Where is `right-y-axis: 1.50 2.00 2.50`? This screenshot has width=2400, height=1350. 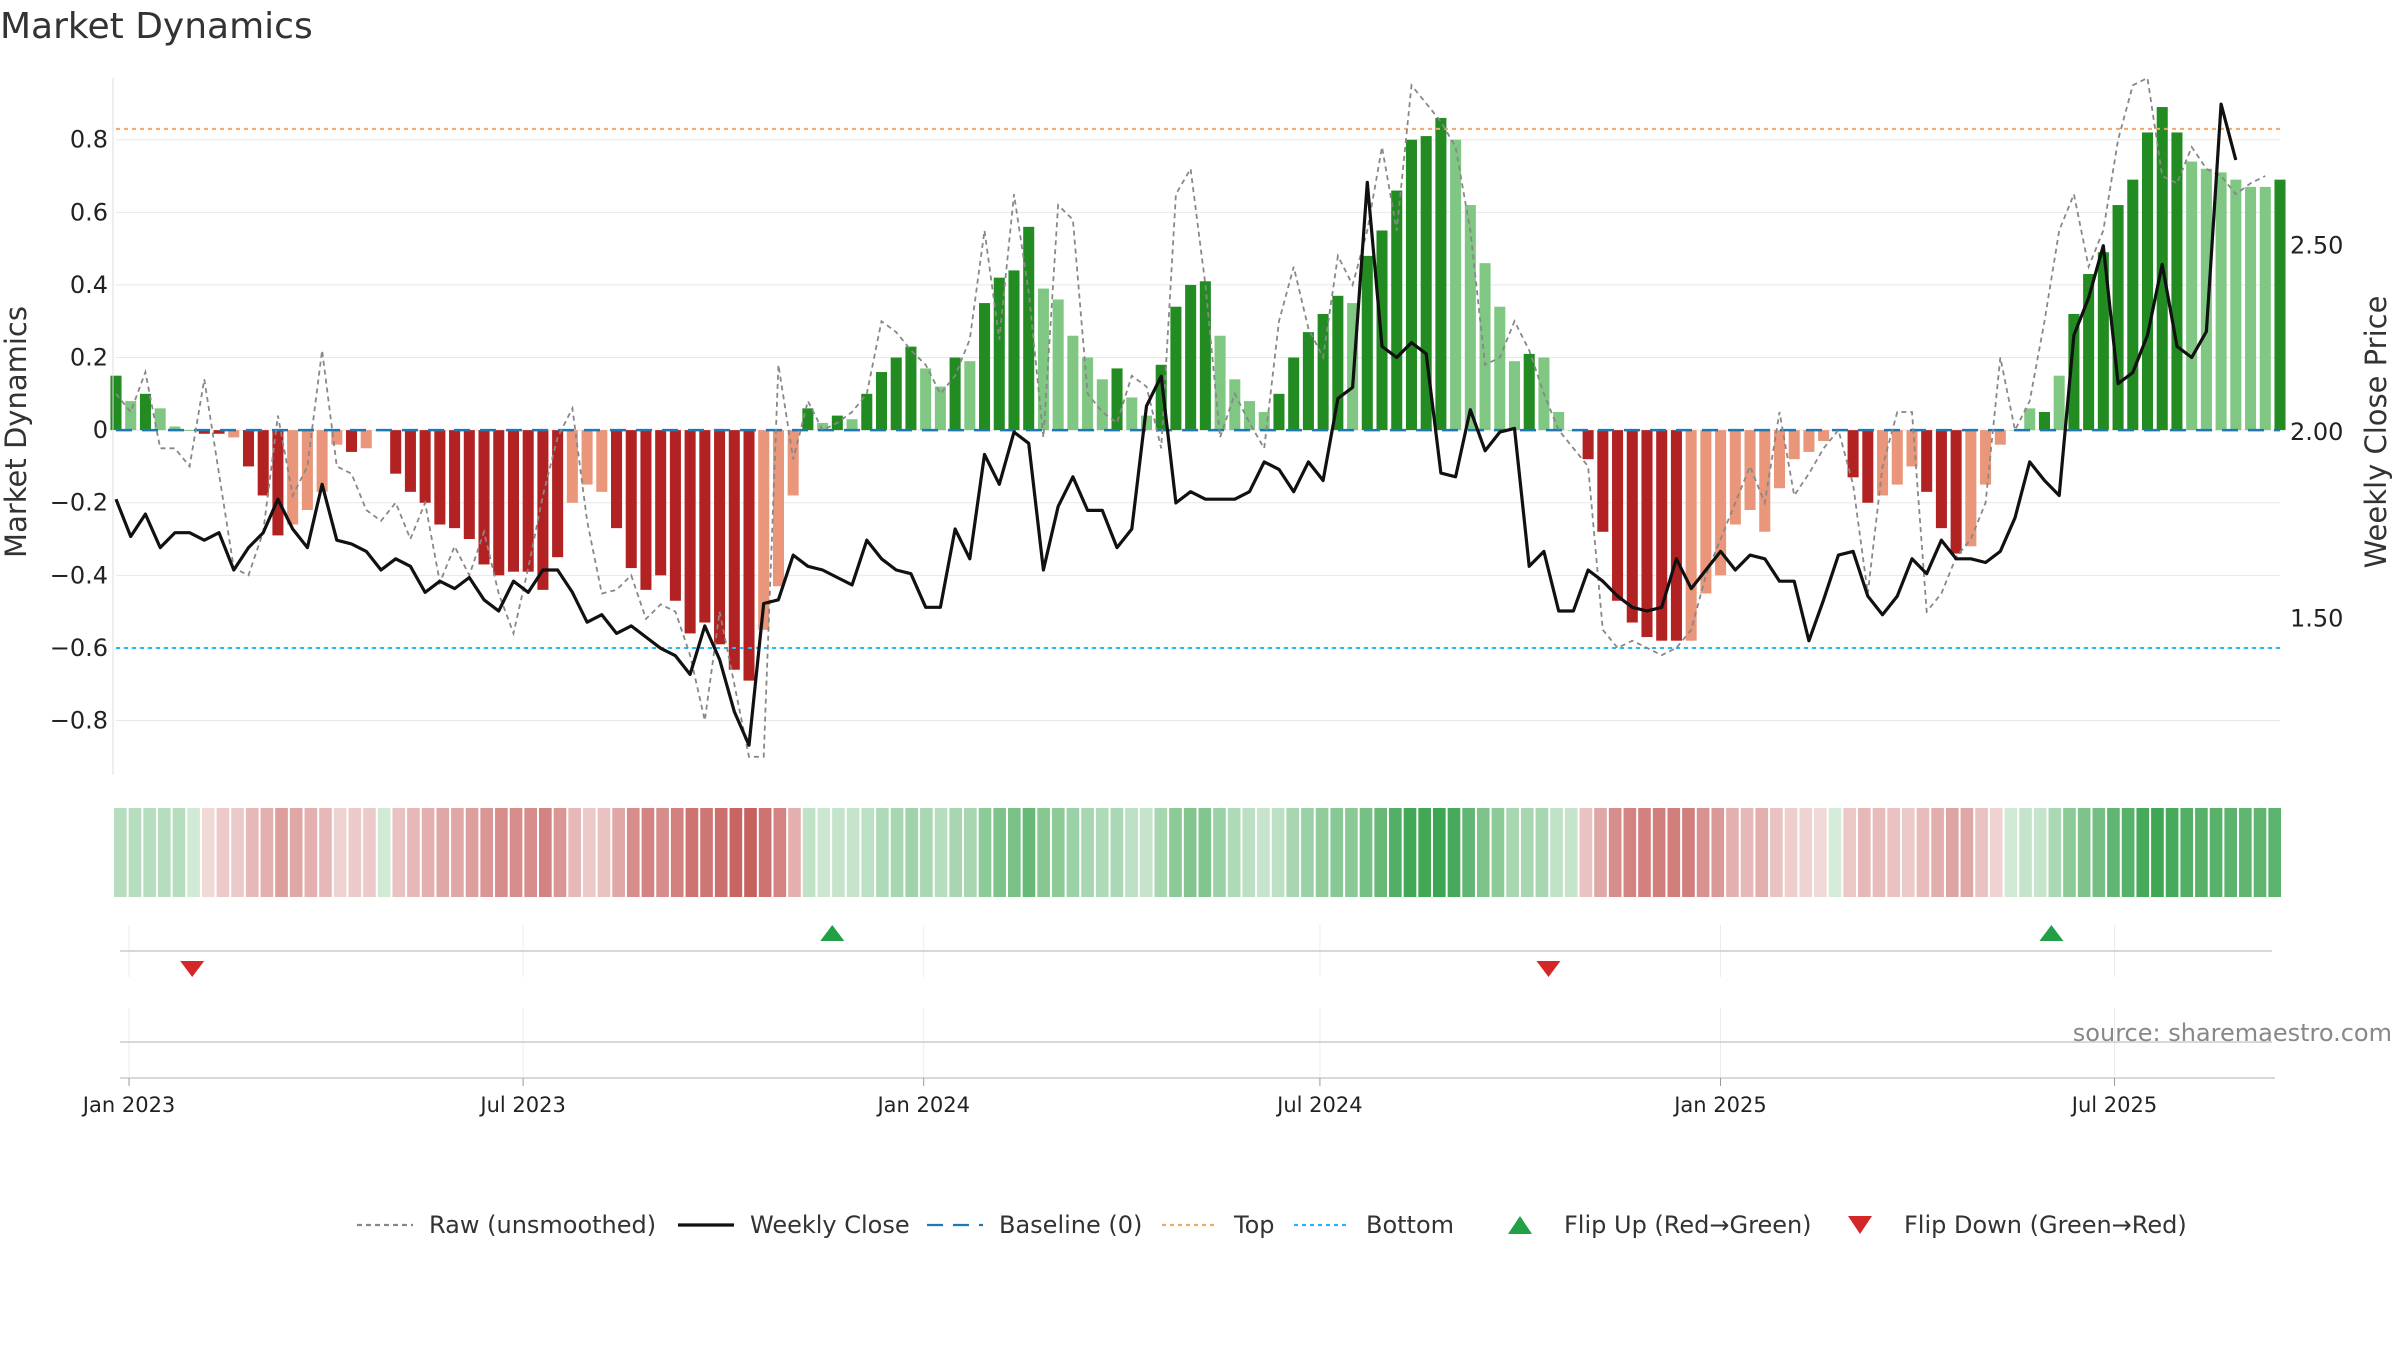 right-y-axis: 1.50 2.00 2.50 is located at coordinates (2316, 432).